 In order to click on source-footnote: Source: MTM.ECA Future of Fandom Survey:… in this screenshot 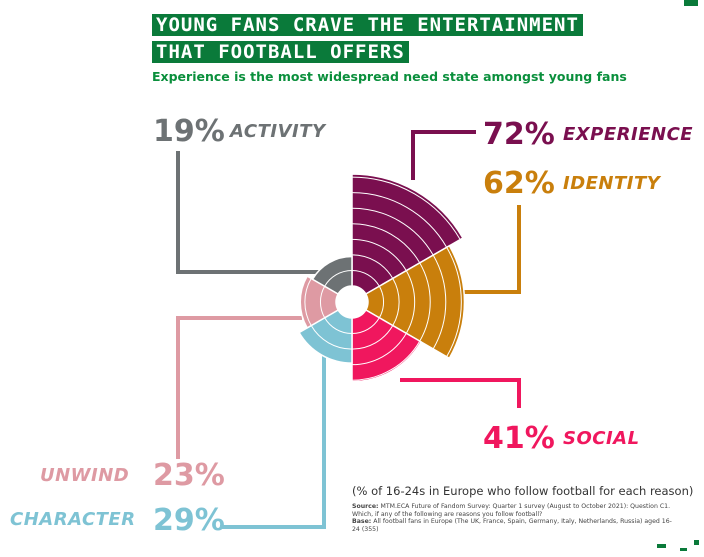, I will do `click(512, 518)`.